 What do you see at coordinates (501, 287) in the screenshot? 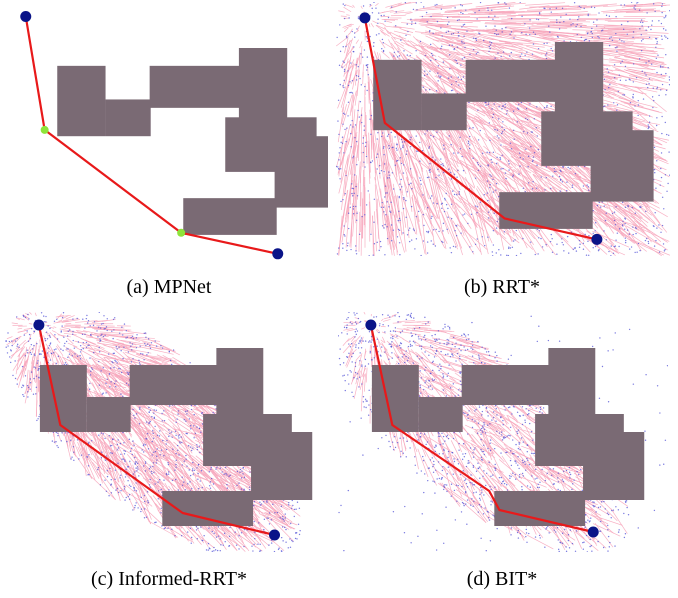
I see `caption-rrt-star: (b) RRT*` at bounding box center [501, 287].